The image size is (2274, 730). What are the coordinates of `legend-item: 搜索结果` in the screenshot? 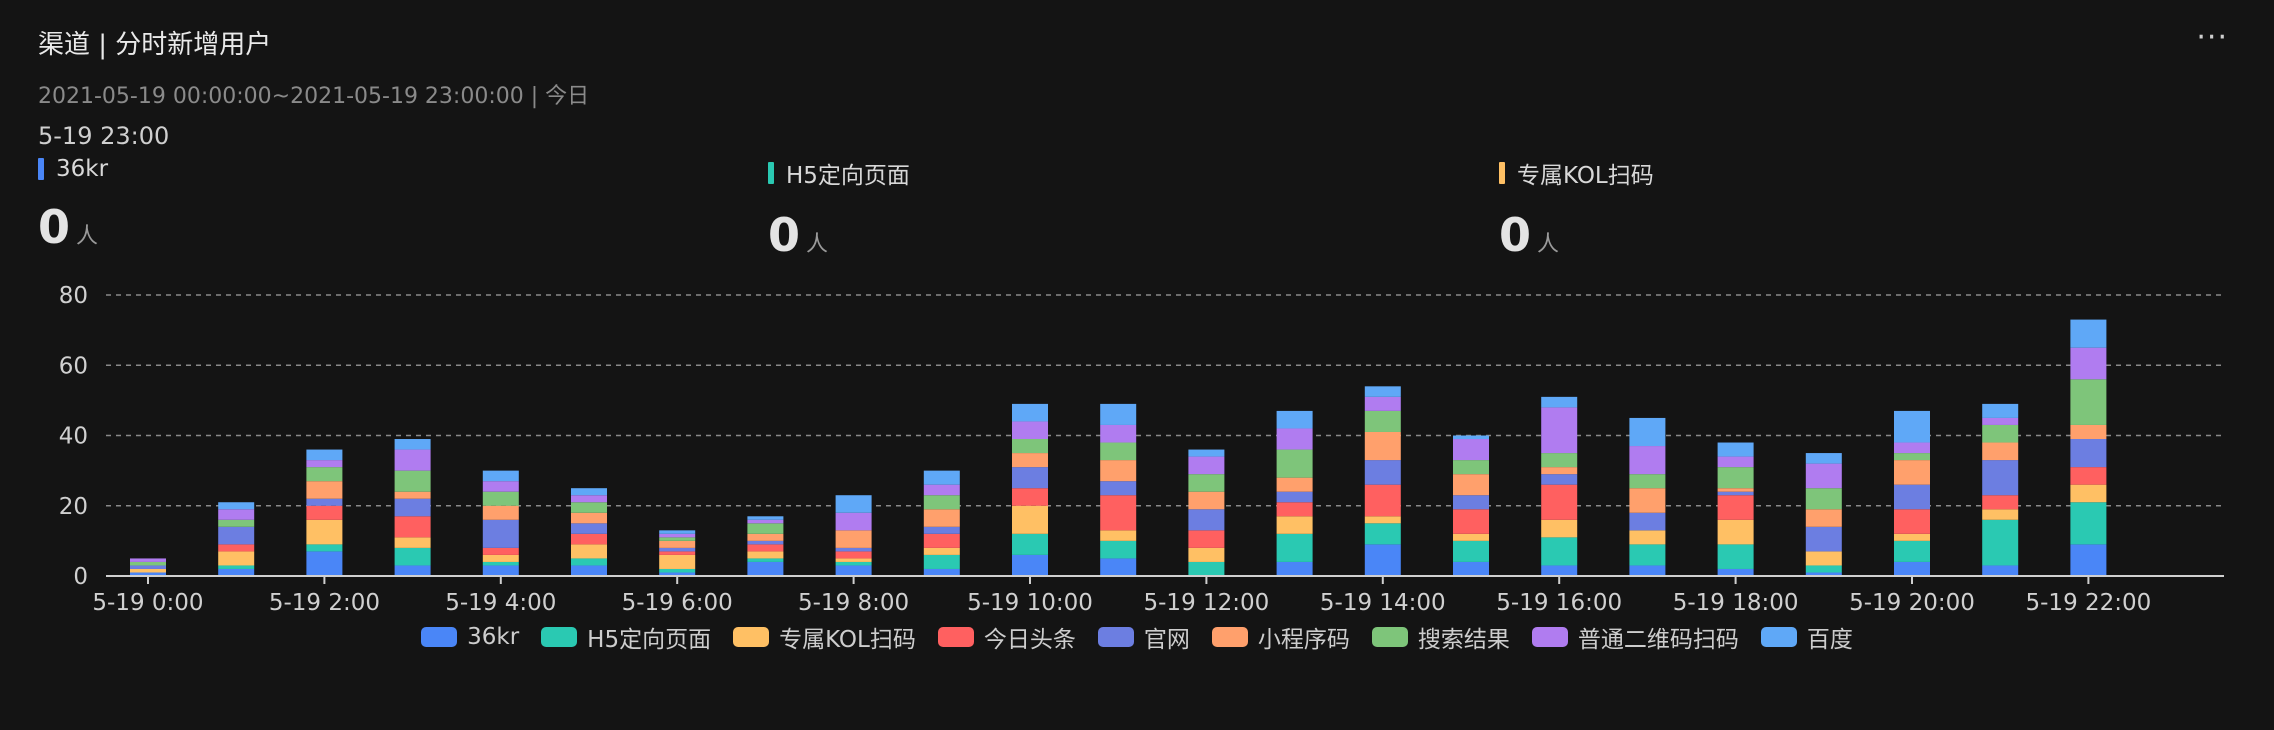 It's located at (1440, 637).